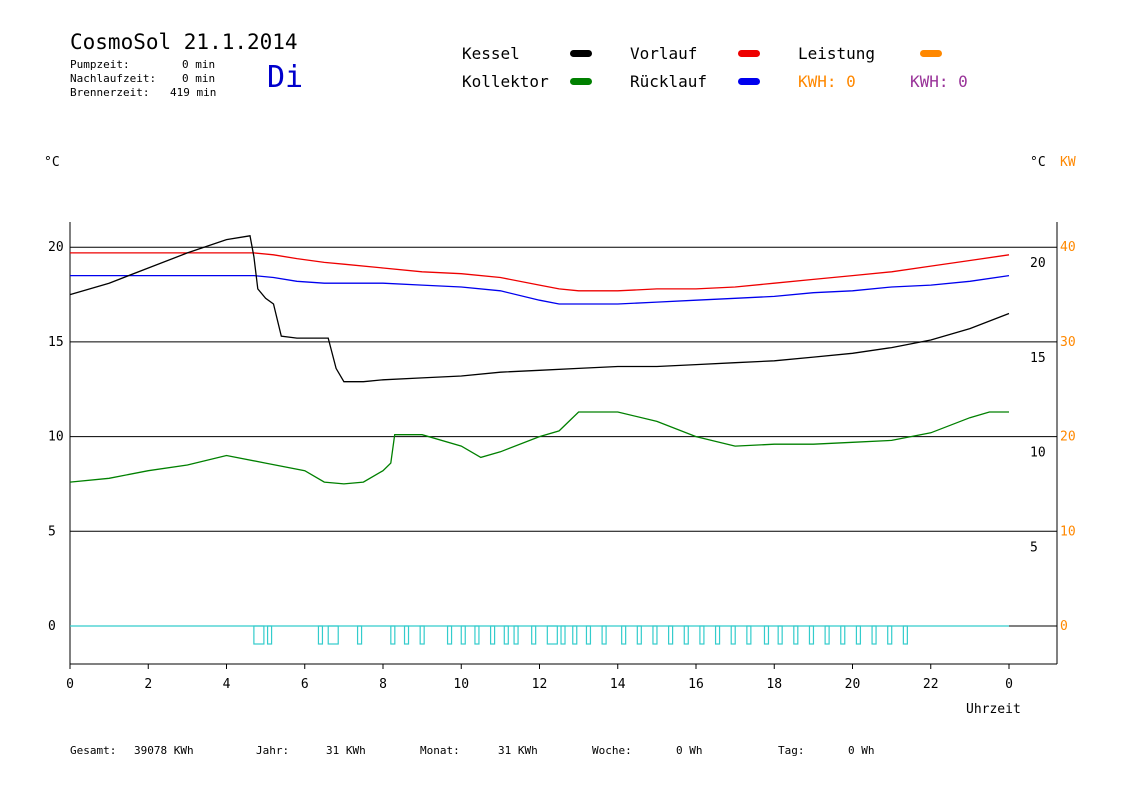 The image size is (1148, 812). I want to click on y-tick-label-right-kw: 10, so click(1068, 531).